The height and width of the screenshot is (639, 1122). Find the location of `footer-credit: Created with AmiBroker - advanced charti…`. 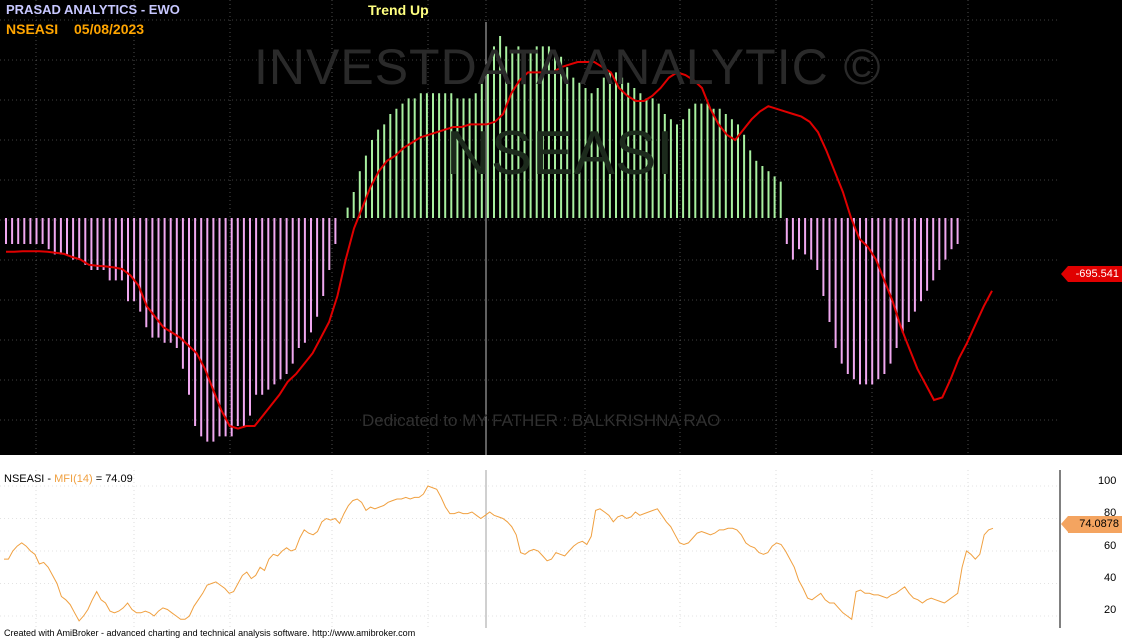

footer-credit: Created with AmiBroker - advanced charti… is located at coordinates (210, 633).